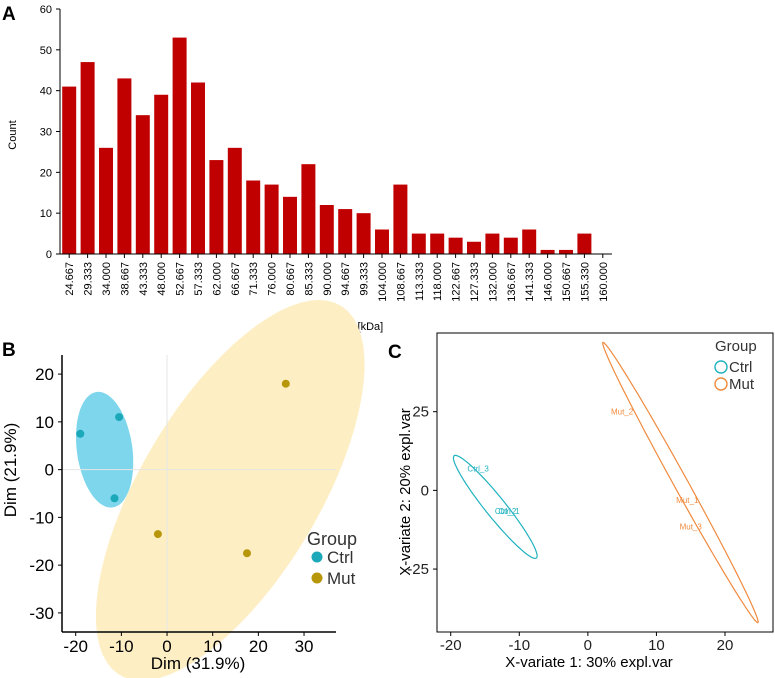 The height and width of the screenshot is (678, 775). What do you see at coordinates (418, 491) in the screenshot?
I see `plsda-y-tick-labels: 25 0 -25` at bounding box center [418, 491].